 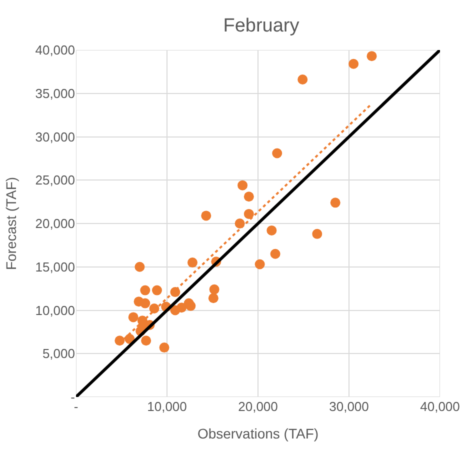 What do you see at coordinates (55, 224) in the screenshot?
I see `y-tick-label: 20,000` at bounding box center [55, 224].